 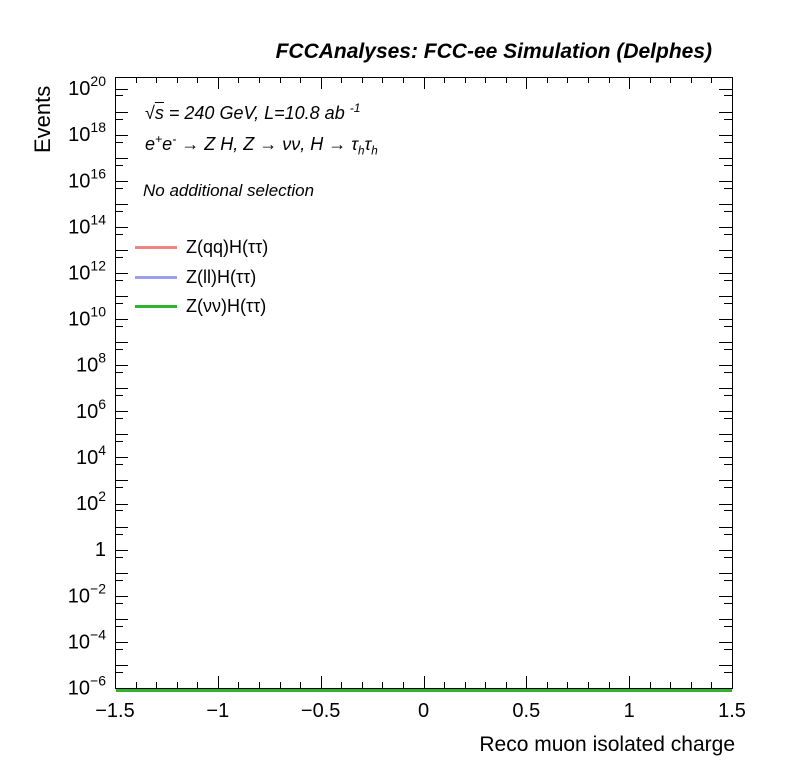 What do you see at coordinates (732, 711) in the screenshot?
I see `x-tick-label: 1.5` at bounding box center [732, 711].